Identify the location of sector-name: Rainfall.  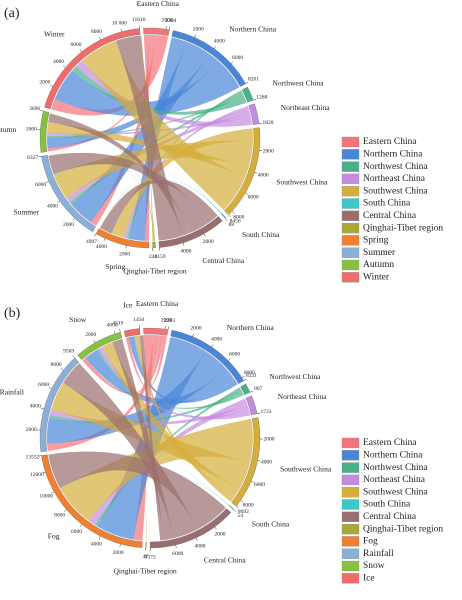
(12, 391).